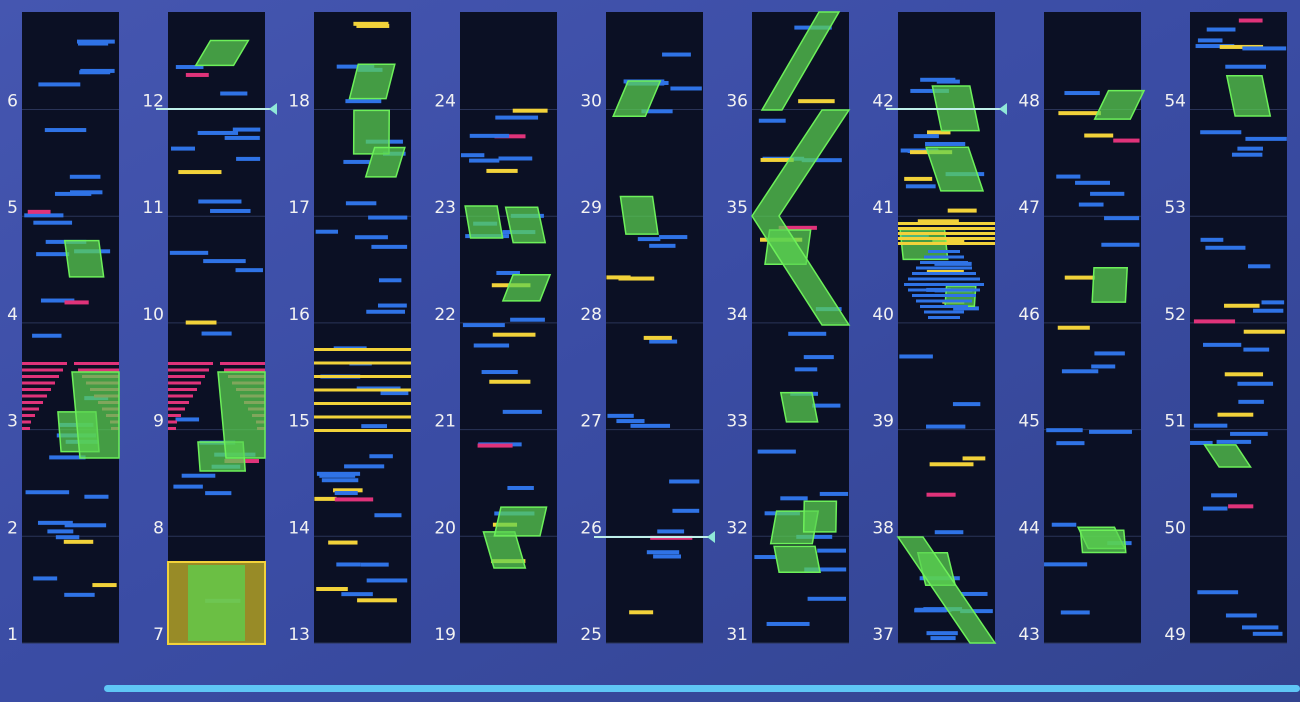 This screenshot has height=702, width=1300. What do you see at coordinates (216, 327) in the screenshot?
I see `column-track` at bounding box center [216, 327].